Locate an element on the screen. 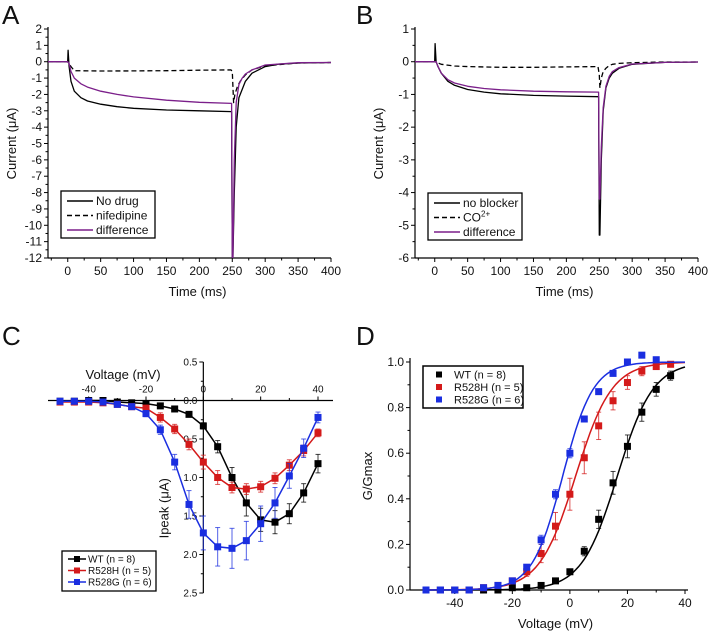 The width and height of the screenshot is (708, 631). x-tick-label: 40 is located at coordinates (685, 603).